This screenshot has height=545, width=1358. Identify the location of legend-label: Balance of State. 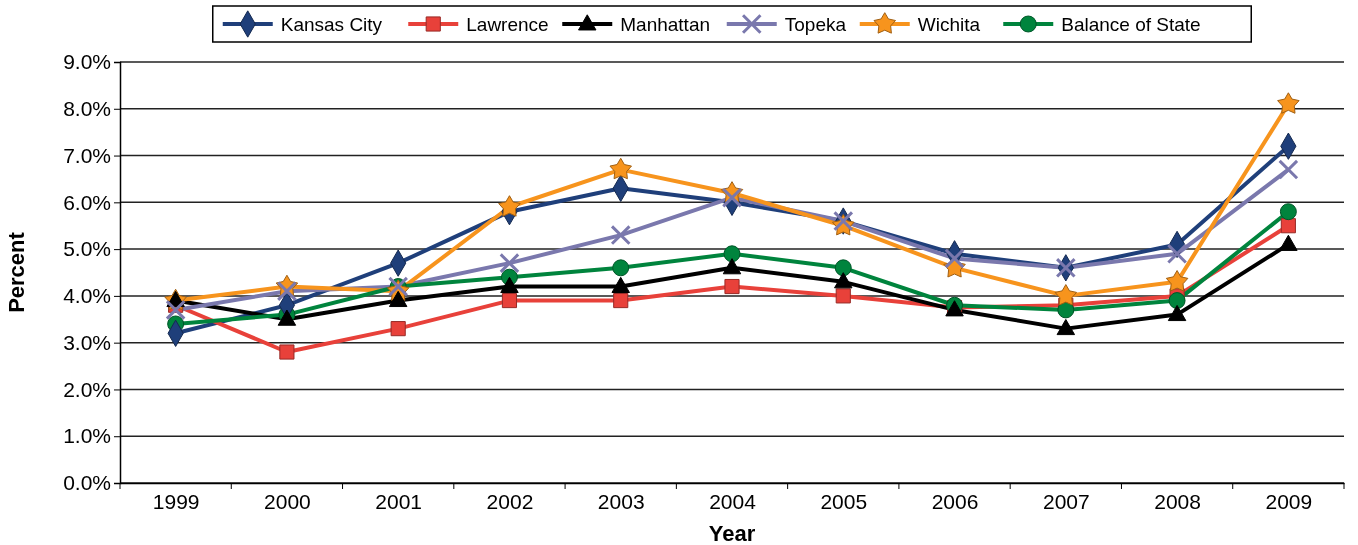
(1131, 24).